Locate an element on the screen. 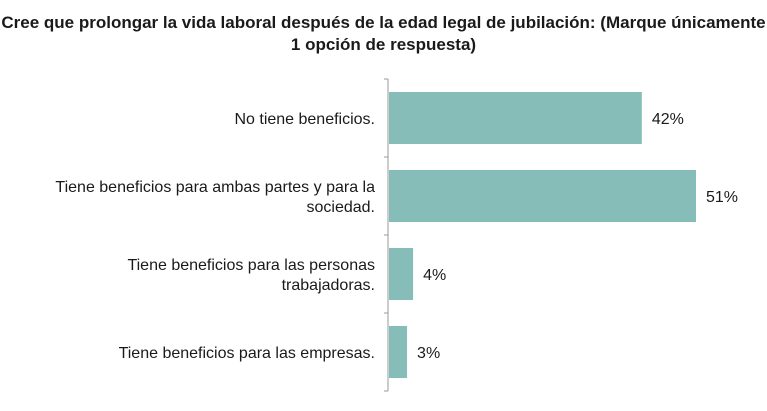 The width and height of the screenshot is (767, 411). data-label: 42% is located at coordinates (668, 119).